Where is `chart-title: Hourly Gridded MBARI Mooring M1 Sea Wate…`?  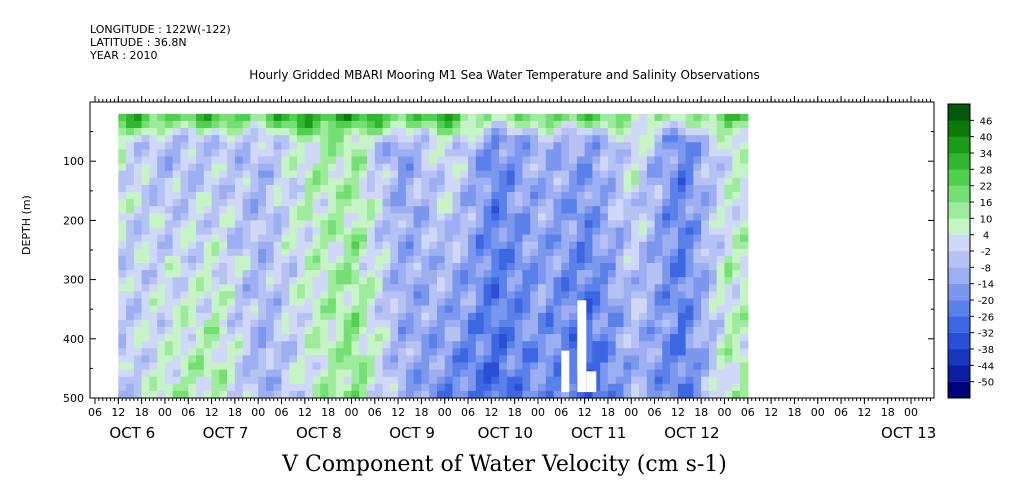 chart-title: Hourly Gridded MBARI Mooring M1 Sea Wate… is located at coordinates (504, 75).